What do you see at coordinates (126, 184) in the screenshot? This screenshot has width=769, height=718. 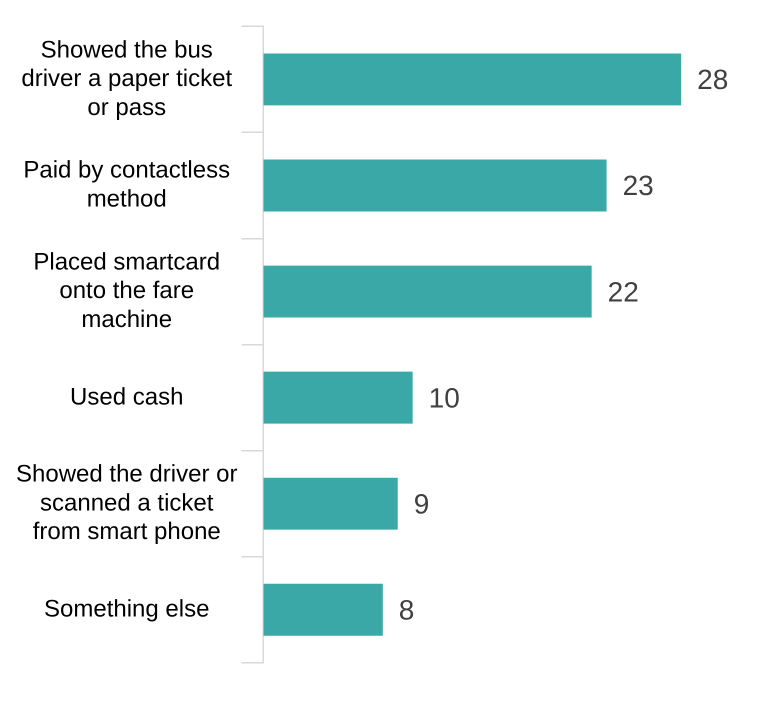 I see `y-tick-label: Paid by contactless method` at bounding box center [126, 184].